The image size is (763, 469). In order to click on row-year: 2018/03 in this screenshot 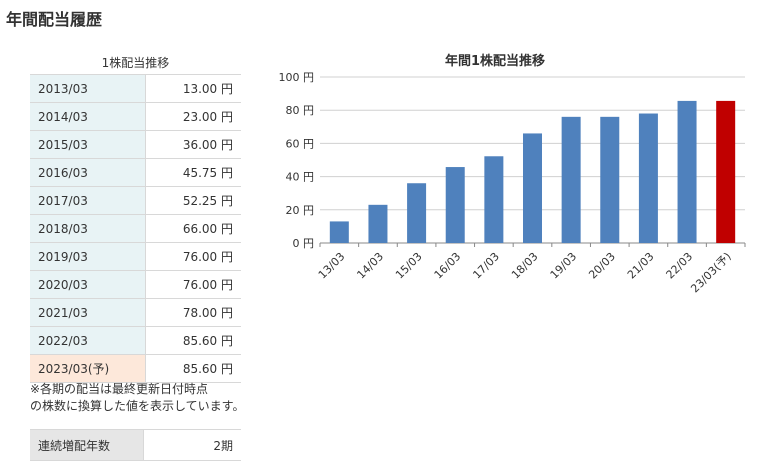, I will do `click(88, 228)`.